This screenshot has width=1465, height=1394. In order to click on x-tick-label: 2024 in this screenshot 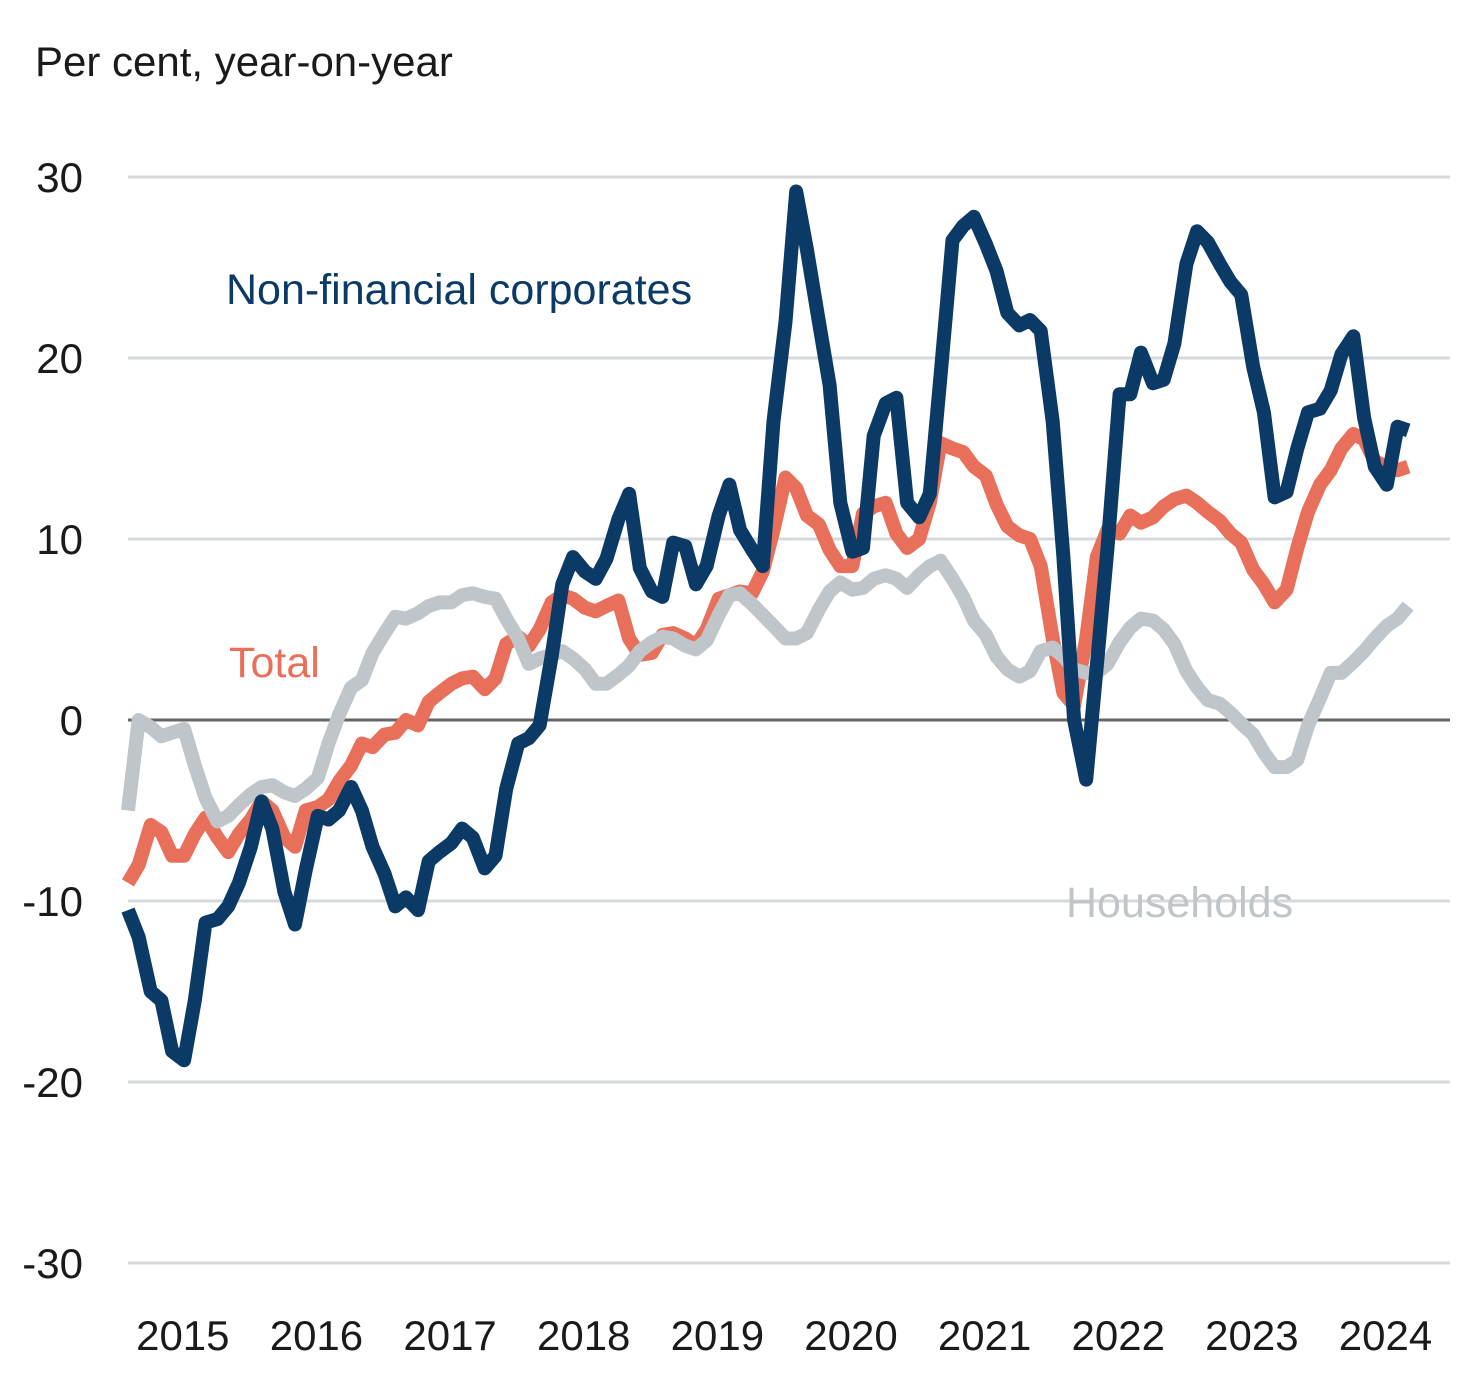, I will do `click(1385, 1335)`.